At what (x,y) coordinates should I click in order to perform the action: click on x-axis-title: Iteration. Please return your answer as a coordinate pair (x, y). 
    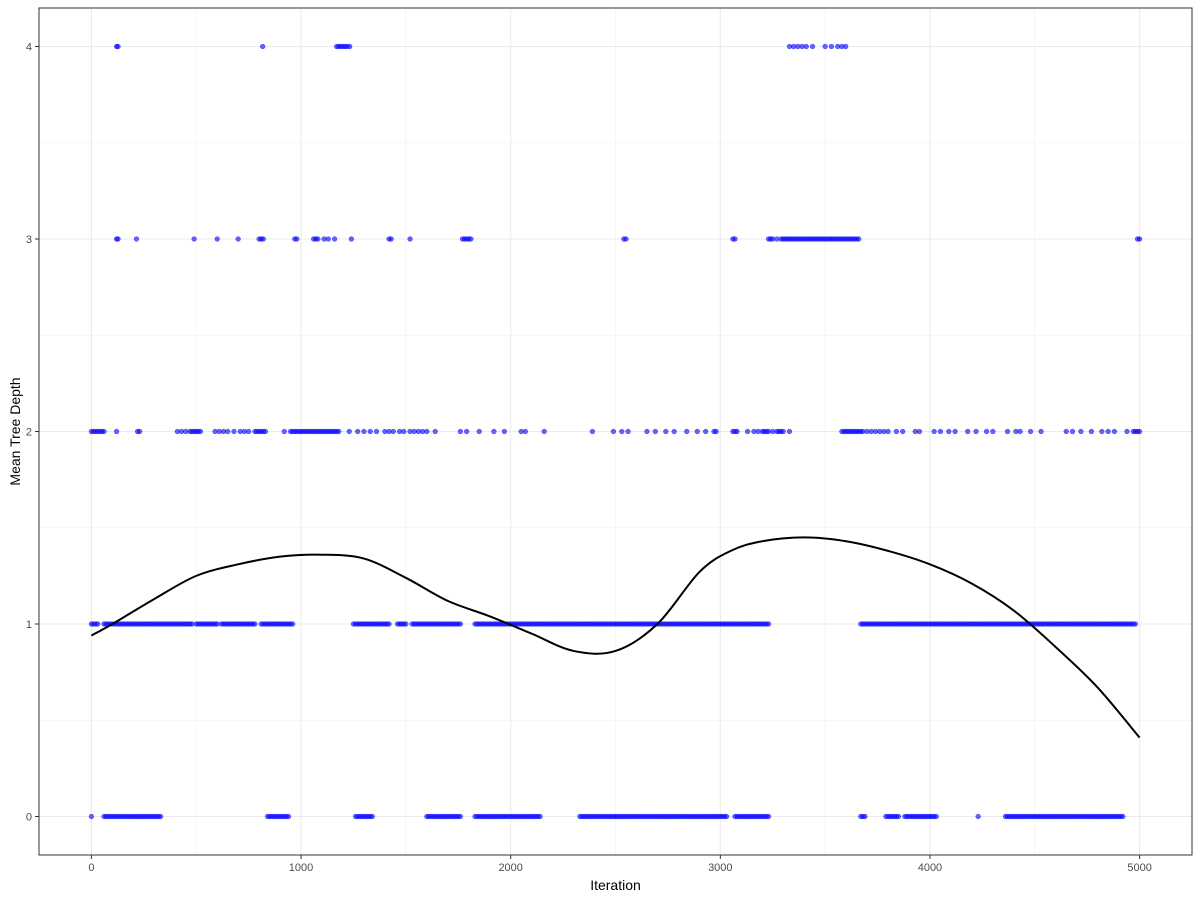
    Looking at the image, I should click on (615, 885).